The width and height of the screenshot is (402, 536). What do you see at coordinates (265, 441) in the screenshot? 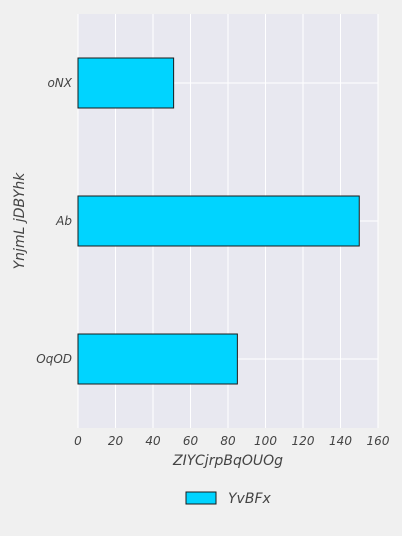
I see `x-tick-label: 100` at bounding box center [265, 441].